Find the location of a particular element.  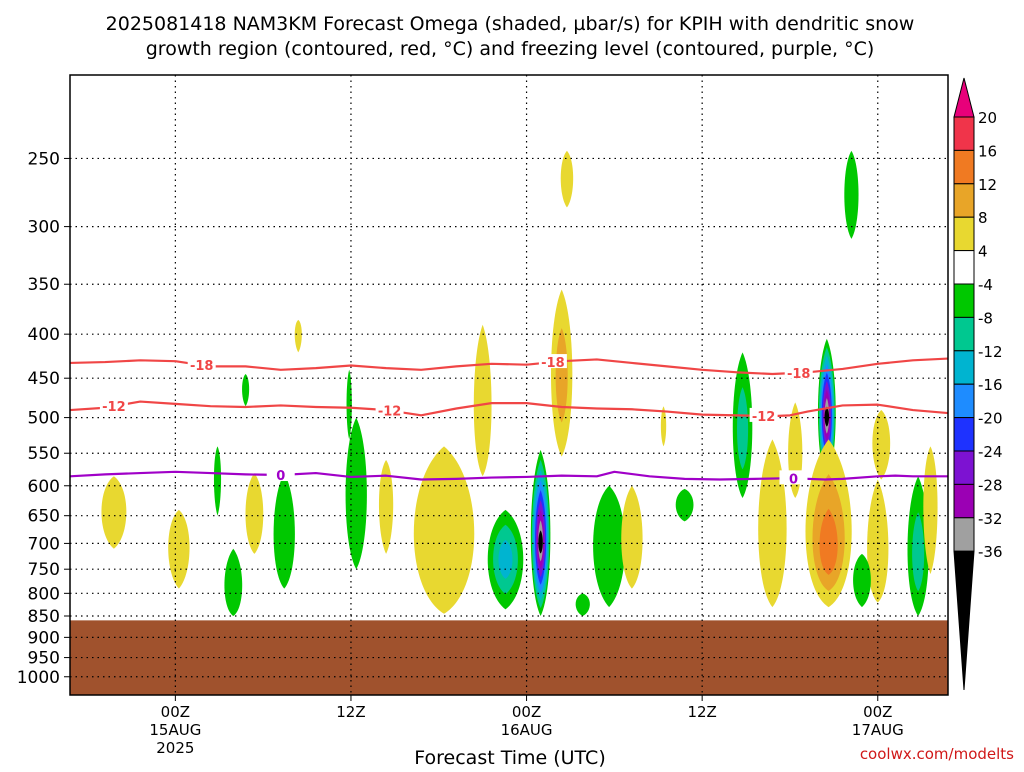

colorbar-label-10: -24 is located at coordinates (990, 452).